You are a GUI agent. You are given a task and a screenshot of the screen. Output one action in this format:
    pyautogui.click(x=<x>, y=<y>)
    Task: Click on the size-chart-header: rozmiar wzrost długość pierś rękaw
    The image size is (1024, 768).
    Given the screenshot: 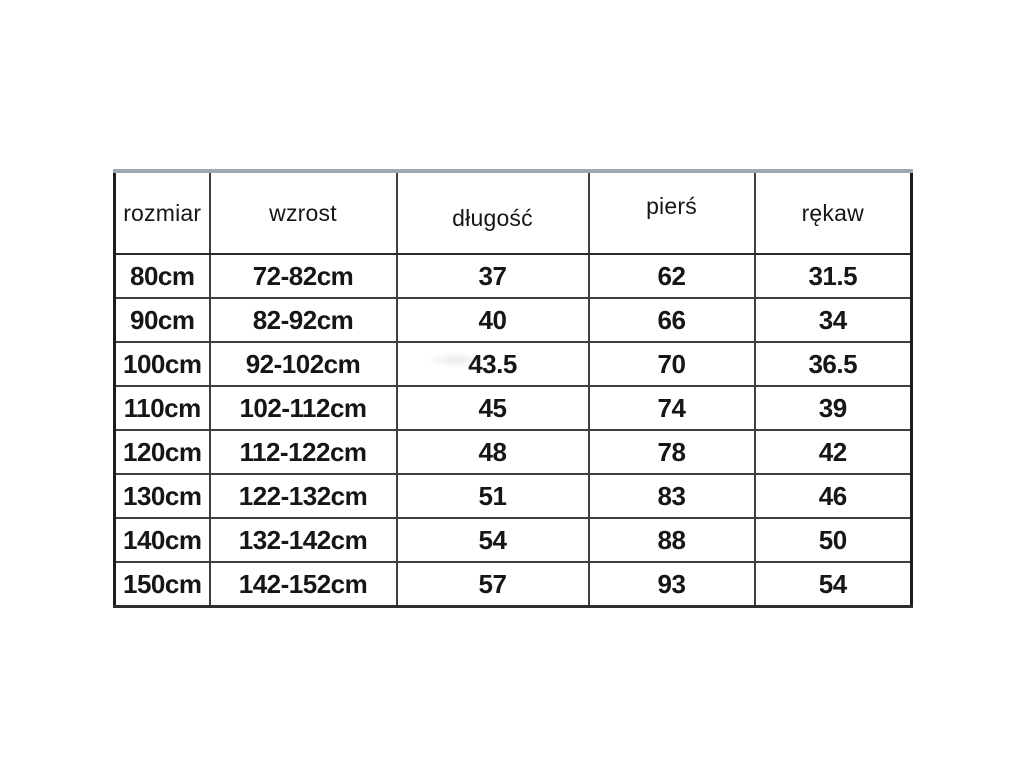 What is the action you would take?
    pyautogui.click(x=513, y=212)
    